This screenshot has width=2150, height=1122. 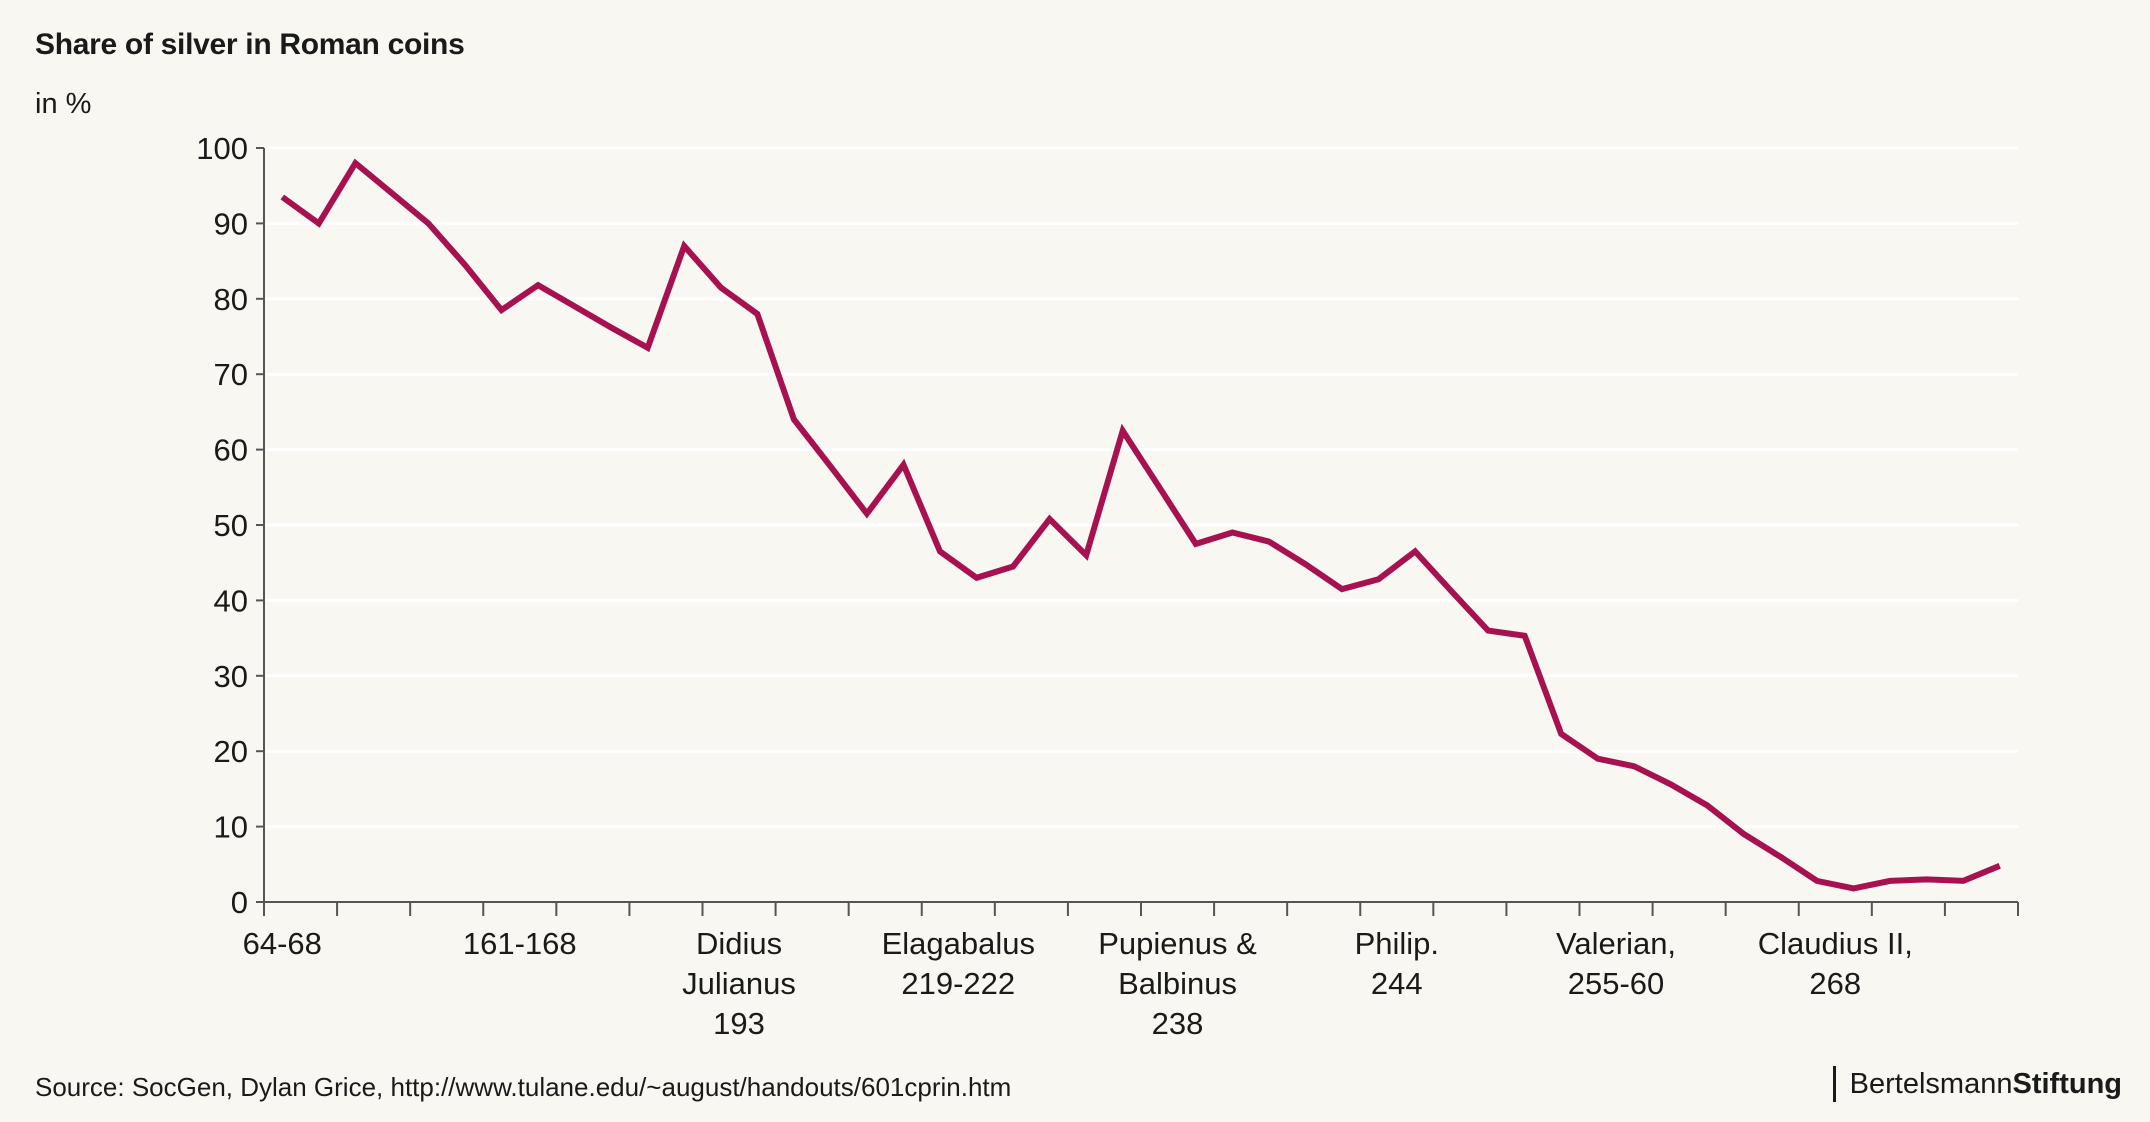 I want to click on y-tick-label: 100, so click(x=222, y=148).